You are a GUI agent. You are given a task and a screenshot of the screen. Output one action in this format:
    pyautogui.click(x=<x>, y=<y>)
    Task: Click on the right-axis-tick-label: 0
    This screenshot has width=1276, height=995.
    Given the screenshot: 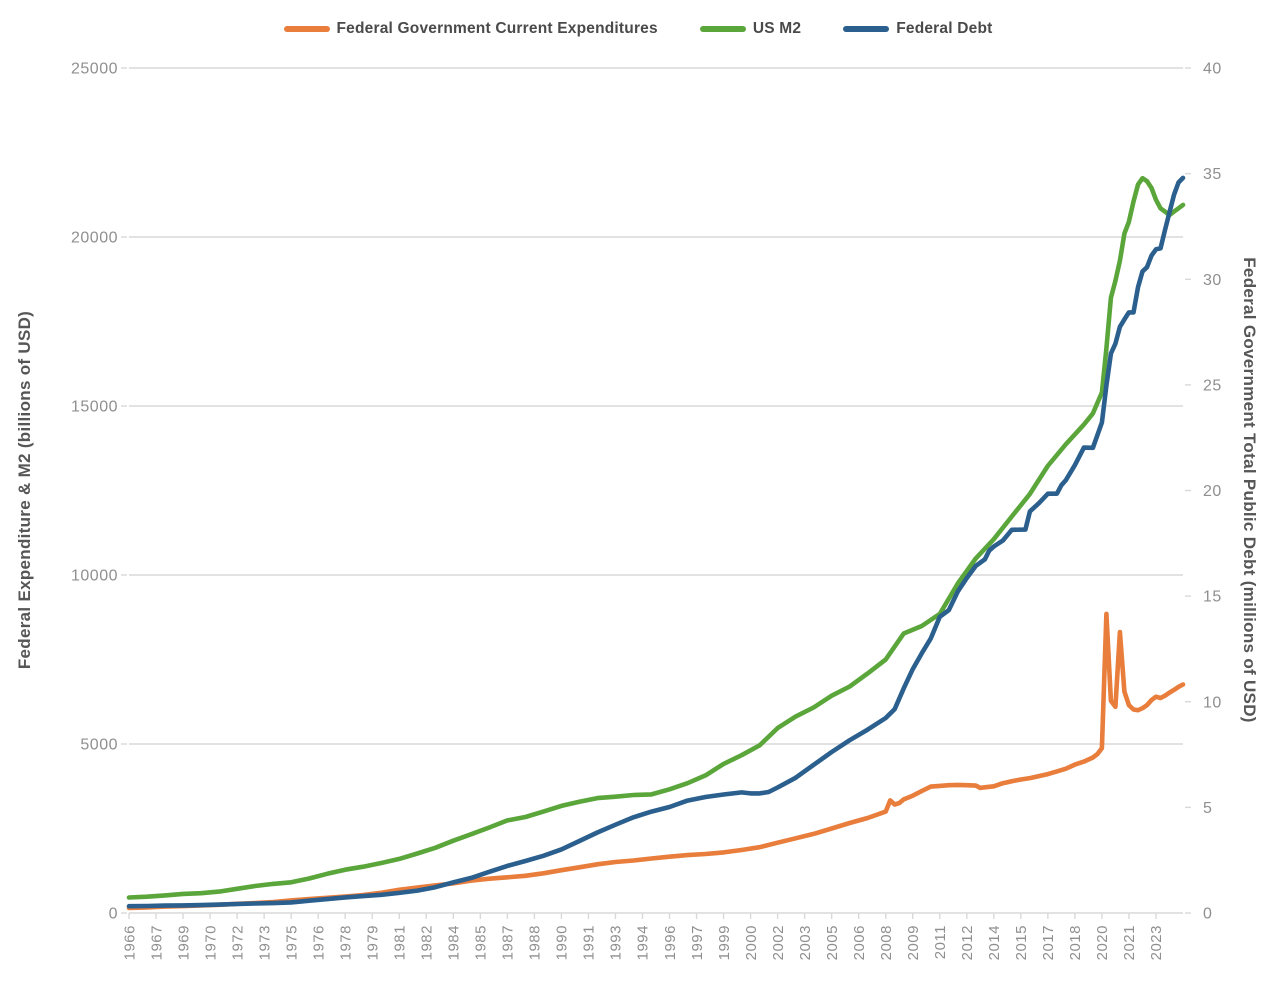 What is the action you would take?
    pyautogui.click(x=1207, y=914)
    